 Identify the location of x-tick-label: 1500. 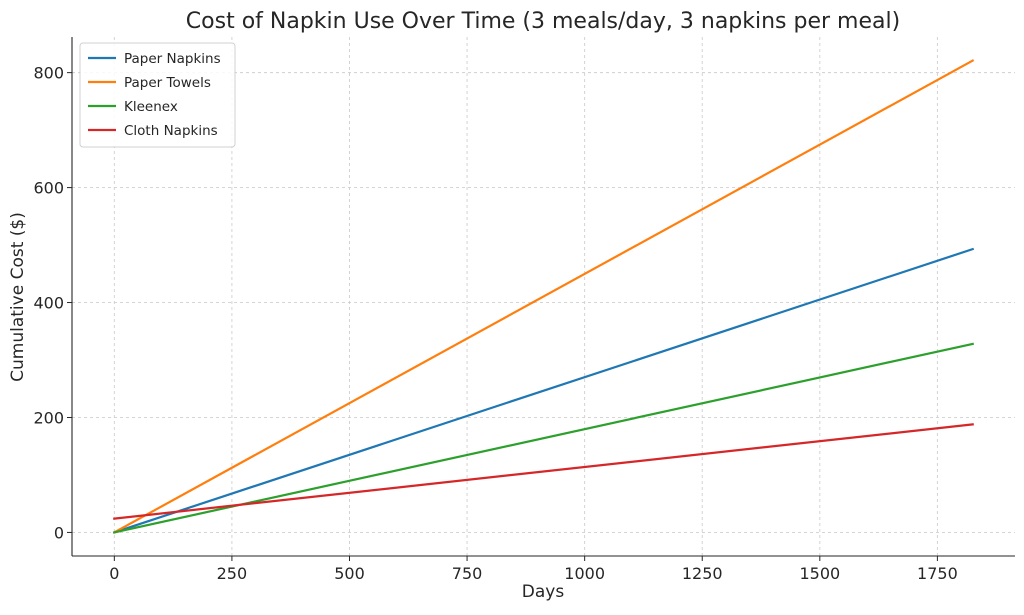
(819, 573).